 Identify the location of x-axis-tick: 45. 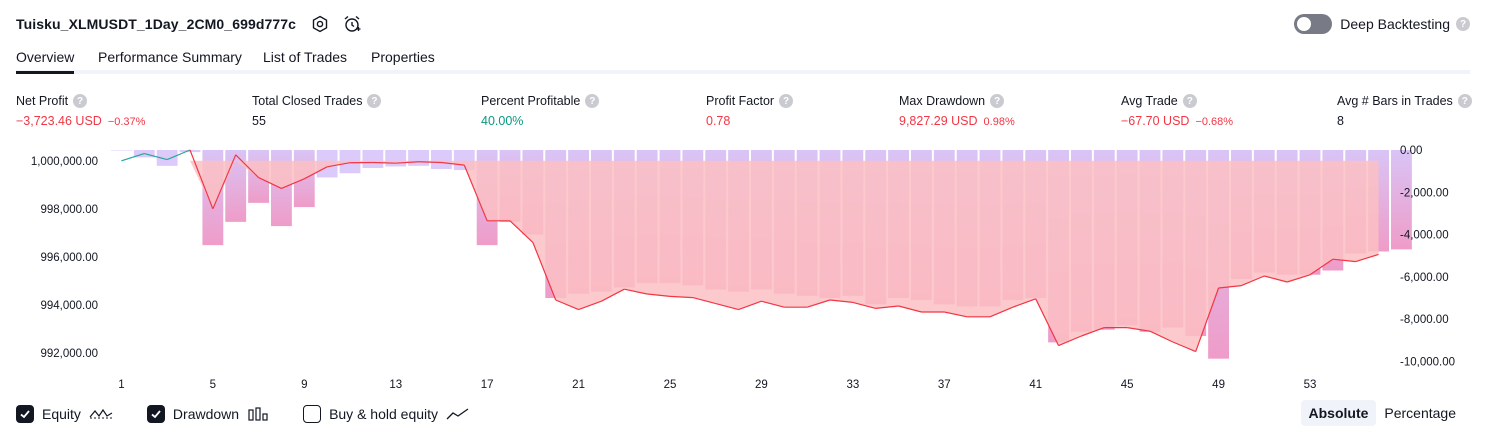
(1127, 385).